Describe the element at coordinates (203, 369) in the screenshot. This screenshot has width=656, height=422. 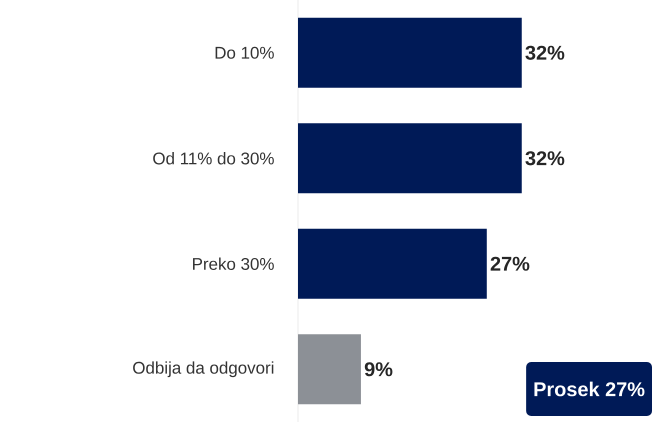
I see `y-tick-label: Odbija da odgovori` at that location.